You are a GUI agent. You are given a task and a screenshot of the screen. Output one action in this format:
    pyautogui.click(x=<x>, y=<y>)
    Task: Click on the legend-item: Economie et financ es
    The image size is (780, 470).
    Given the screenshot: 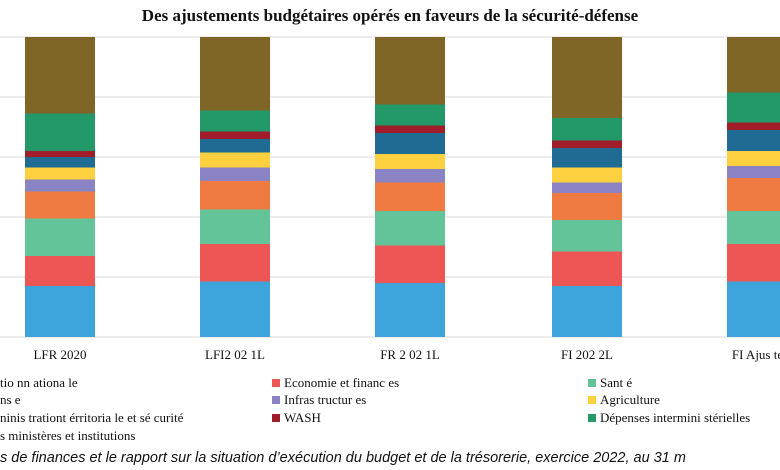 What is the action you would take?
    pyautogui.click(x=335, y=382)
    